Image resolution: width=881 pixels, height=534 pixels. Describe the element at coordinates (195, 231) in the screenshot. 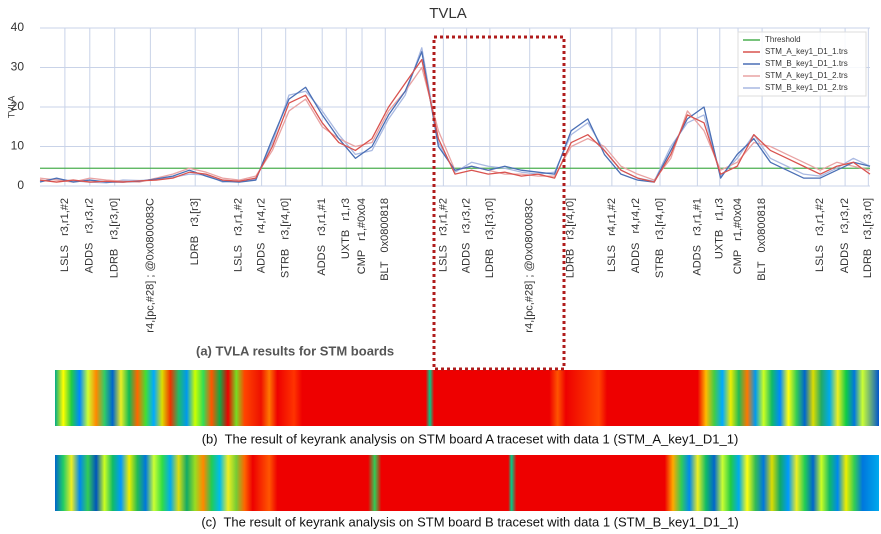

I see `x-tick-label: LDRB r3,[r3]` at that location.